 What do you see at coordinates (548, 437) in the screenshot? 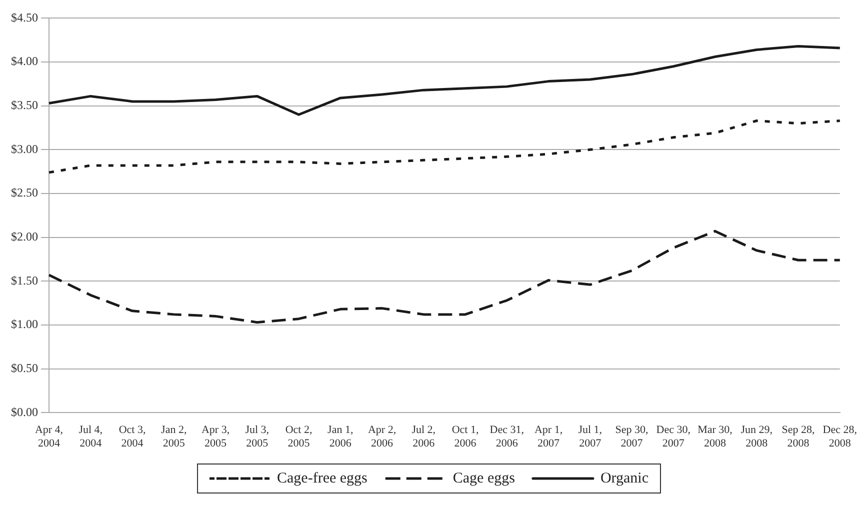
I see `x-tick-label: Apr 1, 2007` at bounding box center [548, 437].